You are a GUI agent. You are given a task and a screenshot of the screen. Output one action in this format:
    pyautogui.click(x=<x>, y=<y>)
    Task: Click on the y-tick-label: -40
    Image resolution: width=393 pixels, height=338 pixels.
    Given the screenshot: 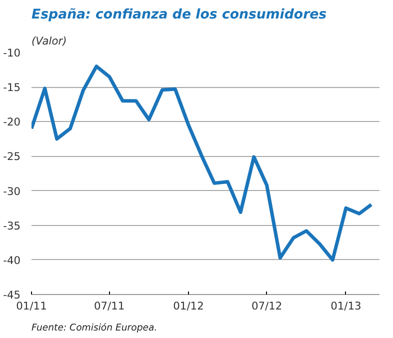 What is the action you would take?
    pyautogui.click(x=12, y=260)
    